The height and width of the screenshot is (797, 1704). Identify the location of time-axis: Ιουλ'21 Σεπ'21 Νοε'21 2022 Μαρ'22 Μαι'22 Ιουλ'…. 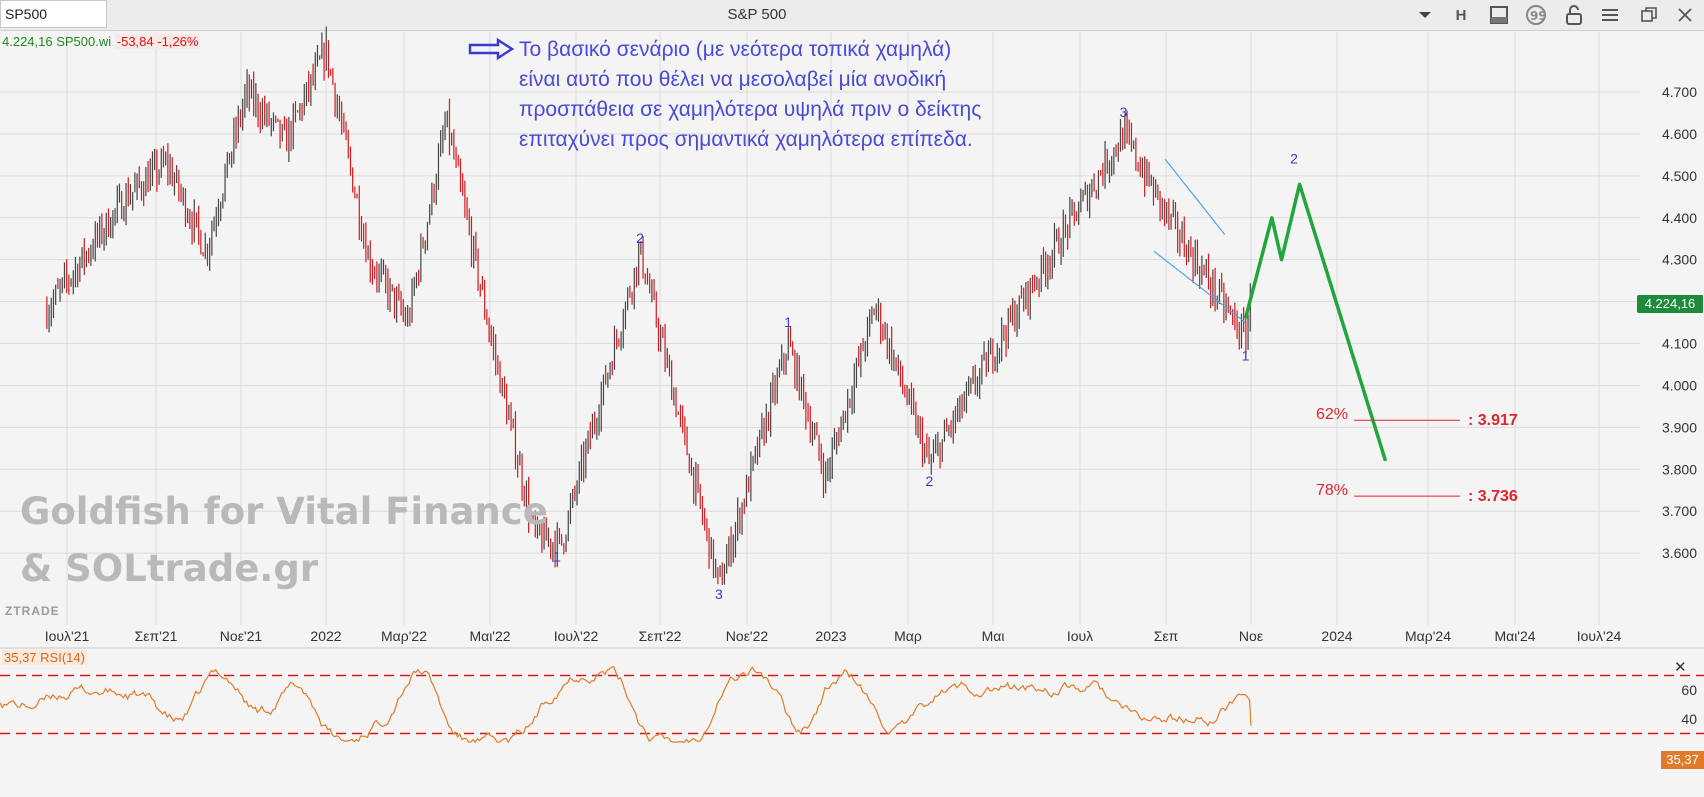
(833, 636).